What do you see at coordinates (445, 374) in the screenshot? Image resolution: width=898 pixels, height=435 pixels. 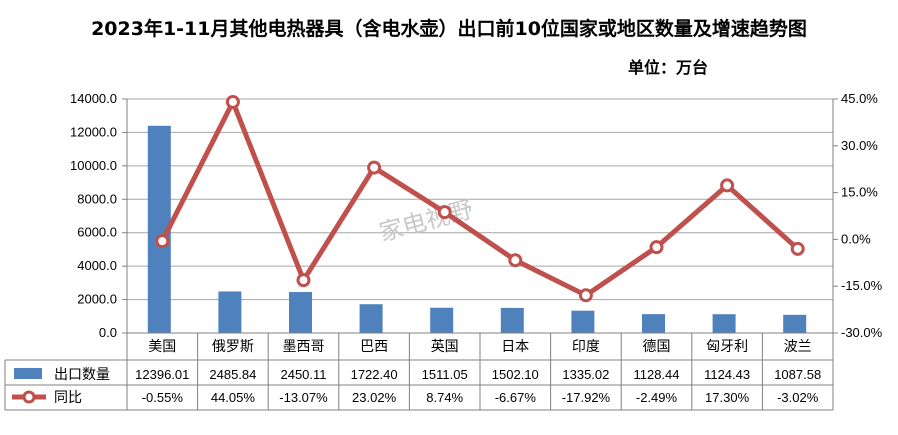 I see `quantity-cell: 1511.05` at bounding box center [445, 374].